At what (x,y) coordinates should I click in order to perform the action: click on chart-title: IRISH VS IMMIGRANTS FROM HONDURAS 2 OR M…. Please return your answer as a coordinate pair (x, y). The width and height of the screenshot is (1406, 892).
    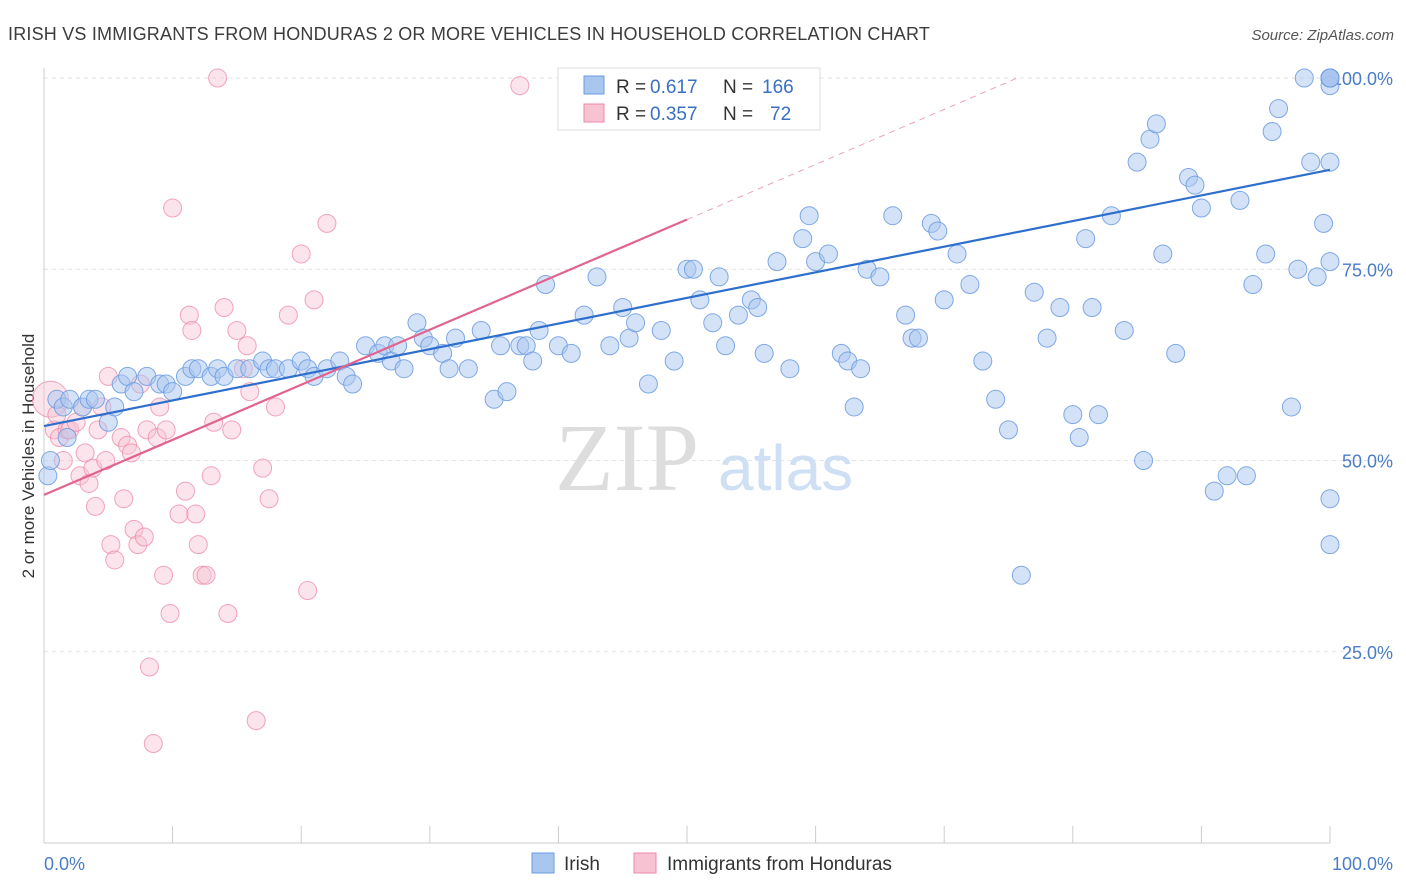
    Looking at the image, I should click on (469, 34).